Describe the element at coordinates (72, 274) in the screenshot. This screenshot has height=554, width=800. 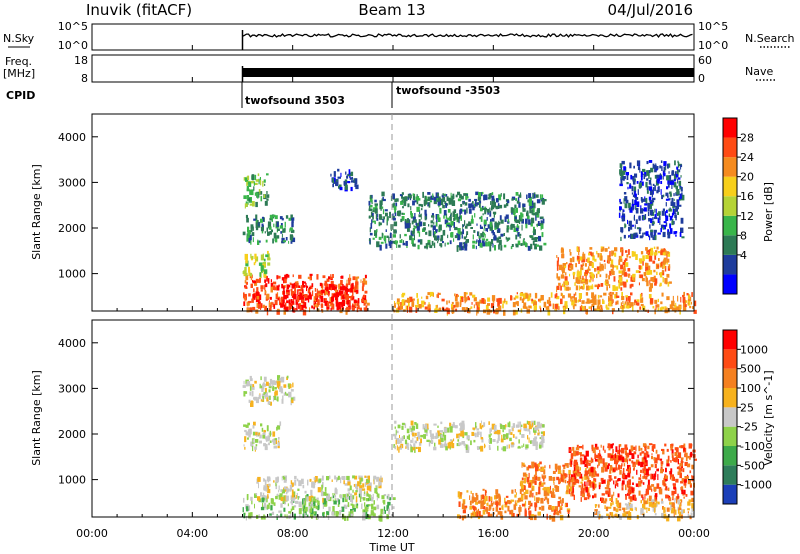
I see `power-y-tick-1000: 1000` at that location.